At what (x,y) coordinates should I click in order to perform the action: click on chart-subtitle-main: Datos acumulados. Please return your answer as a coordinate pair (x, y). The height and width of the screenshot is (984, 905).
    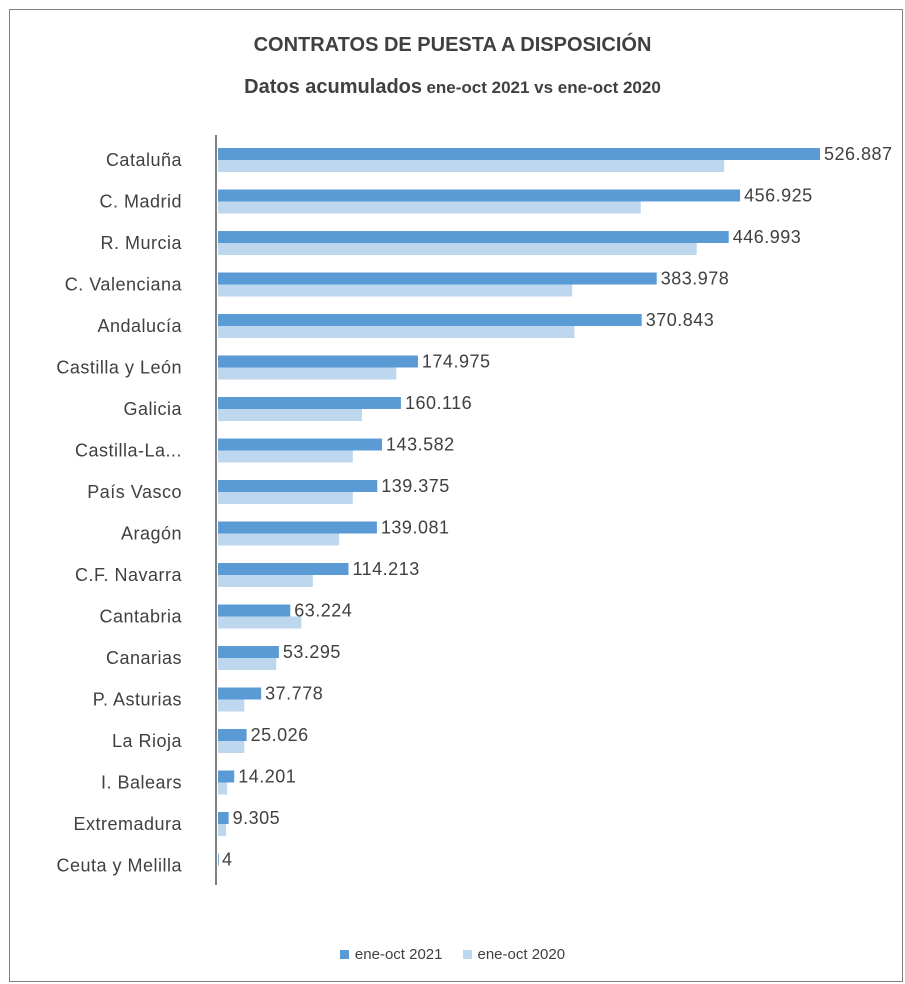
    Looking at the image, I should click on (333, 87).